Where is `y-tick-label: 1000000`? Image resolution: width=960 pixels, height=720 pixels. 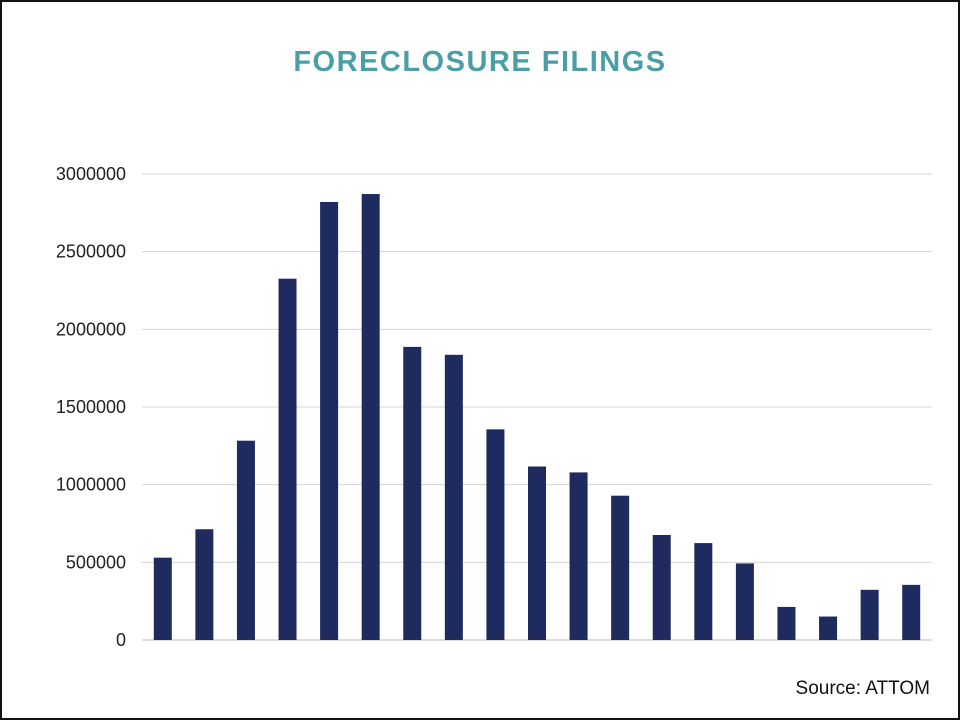 y-tick-label: 1000000 is located at coordinates (91, 485).